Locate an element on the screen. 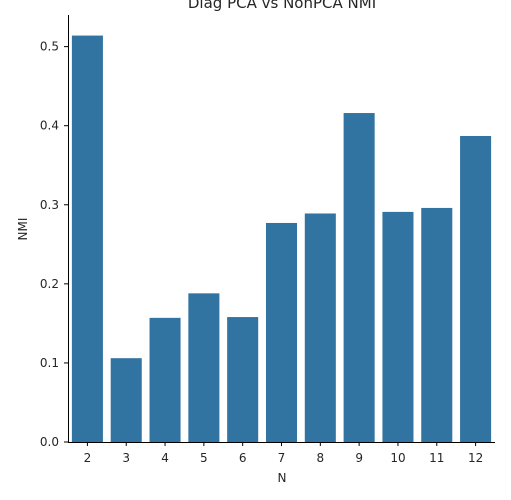 The width and height of the screenshot is (511, 500). x-tick-label-11: 11 is located at coordinates (436, 458).